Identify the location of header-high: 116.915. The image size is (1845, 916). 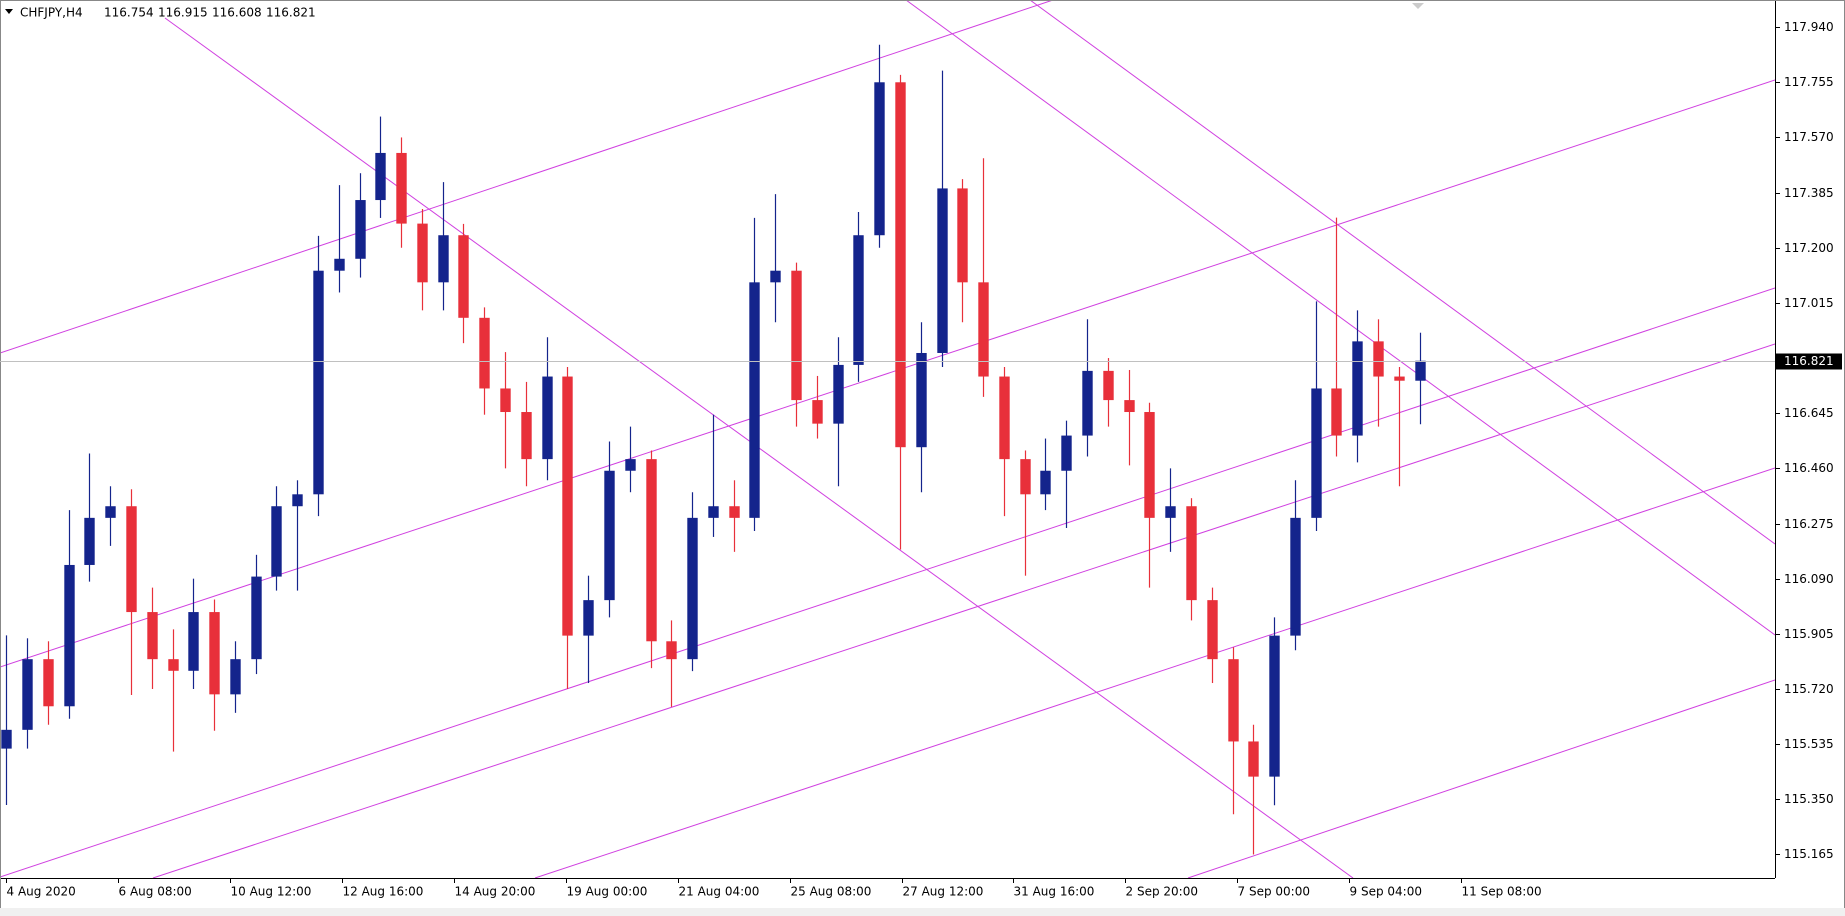
(183, 13).